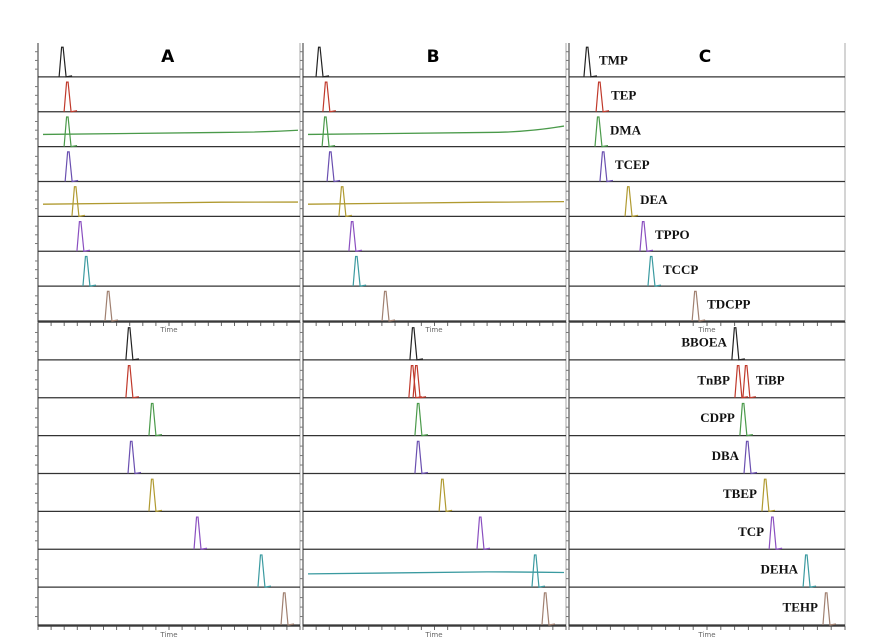 The image size is (884, 643). Describe the element at coordinates (751, 531) in the screenshot. I see `compound-label: TCP` at that location.